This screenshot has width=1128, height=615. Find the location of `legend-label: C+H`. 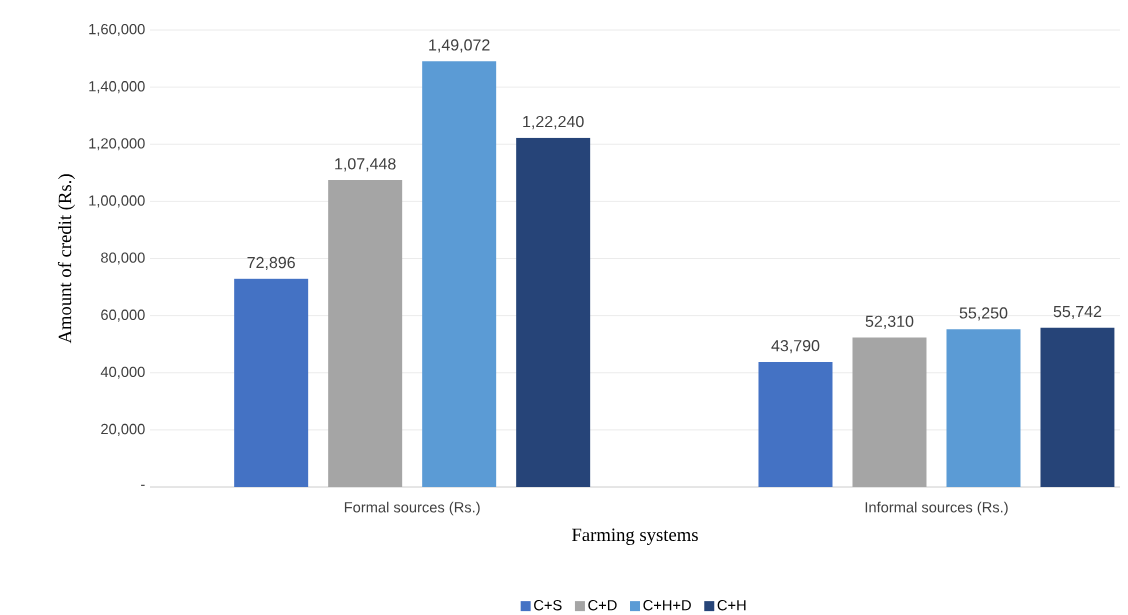

legend-label: C+H is located at coordinates (731, 605).